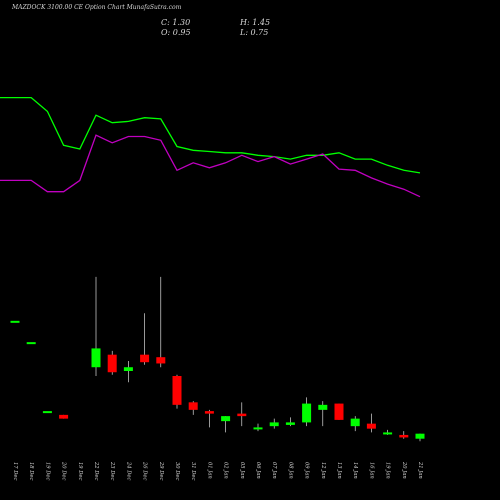 The height and width of the screenshot is (500, 500). What do you see at coordinates (371, 470) in the screenshot?
I see `x-tick-label: 16 Jan` at bounding box center [371, 470].